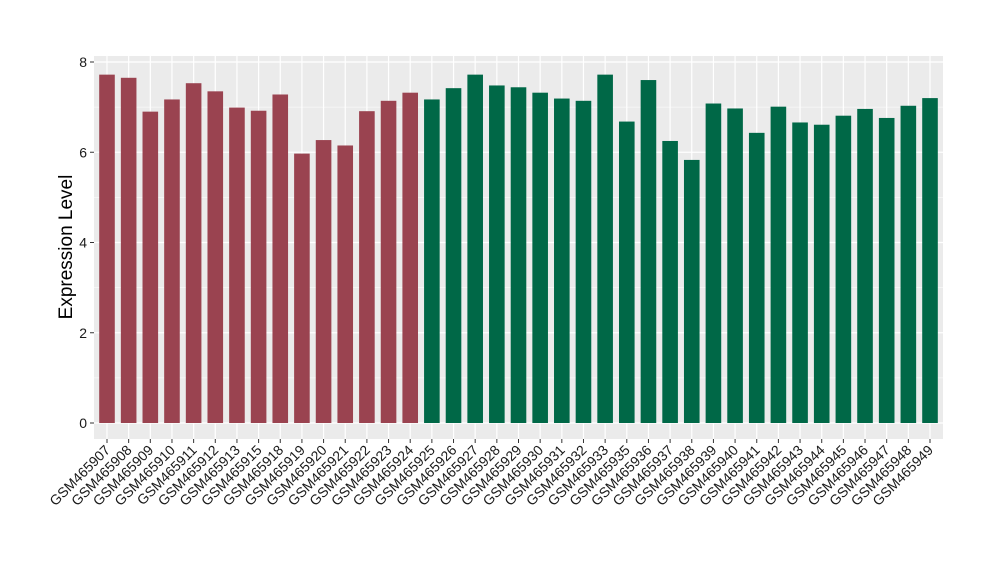  I want to click on bar-GSM465947, so click(886, 270).